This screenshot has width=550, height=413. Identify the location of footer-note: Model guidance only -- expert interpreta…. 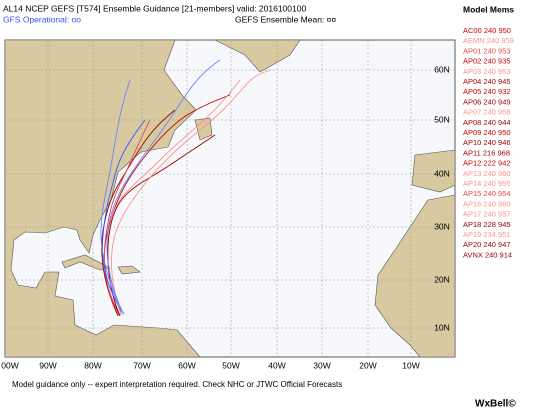
(177, 384).